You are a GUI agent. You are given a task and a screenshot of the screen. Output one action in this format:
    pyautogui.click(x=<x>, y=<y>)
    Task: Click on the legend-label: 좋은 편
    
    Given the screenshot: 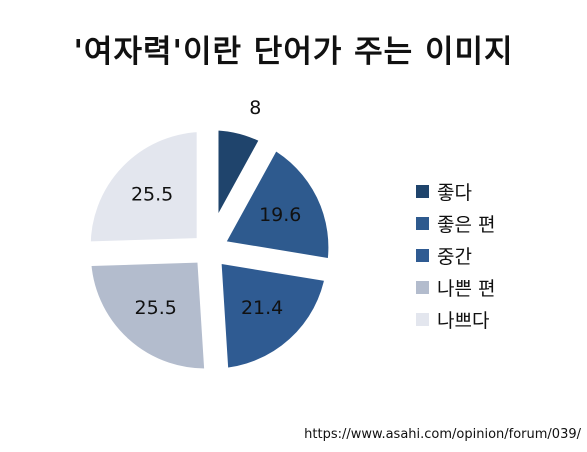 What is the action you would take?
    pyautogui.click(x=466, y=224)
    